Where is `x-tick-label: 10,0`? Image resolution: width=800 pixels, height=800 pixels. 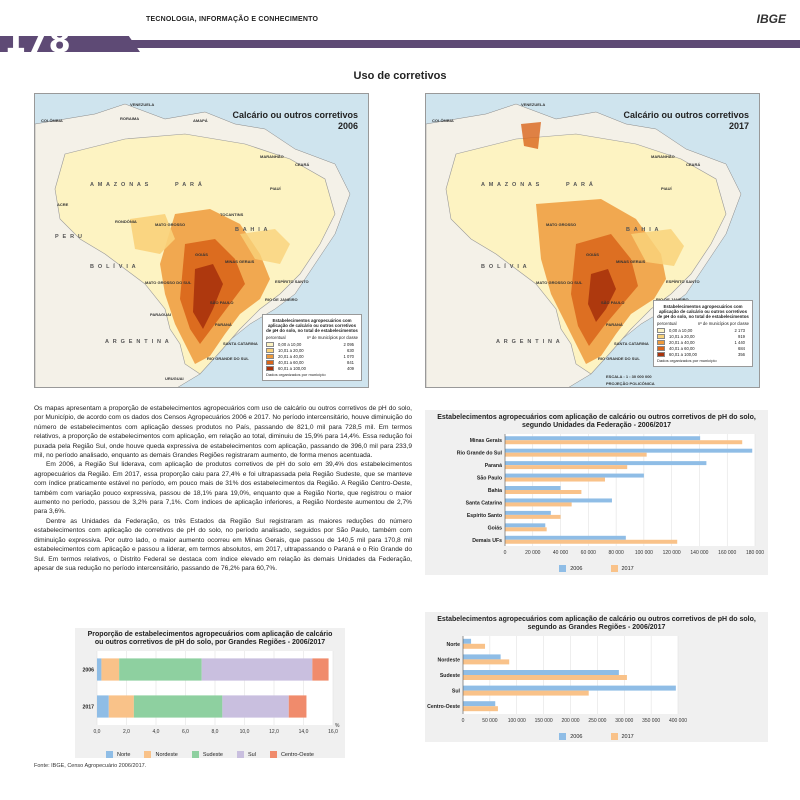 x-tick-label: 10,0 is located at coordinates (245, 732).